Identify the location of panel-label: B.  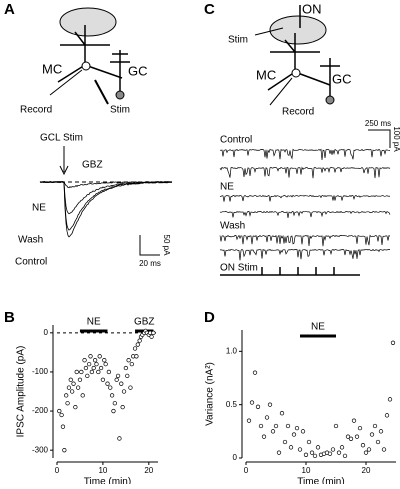
(9, 317).